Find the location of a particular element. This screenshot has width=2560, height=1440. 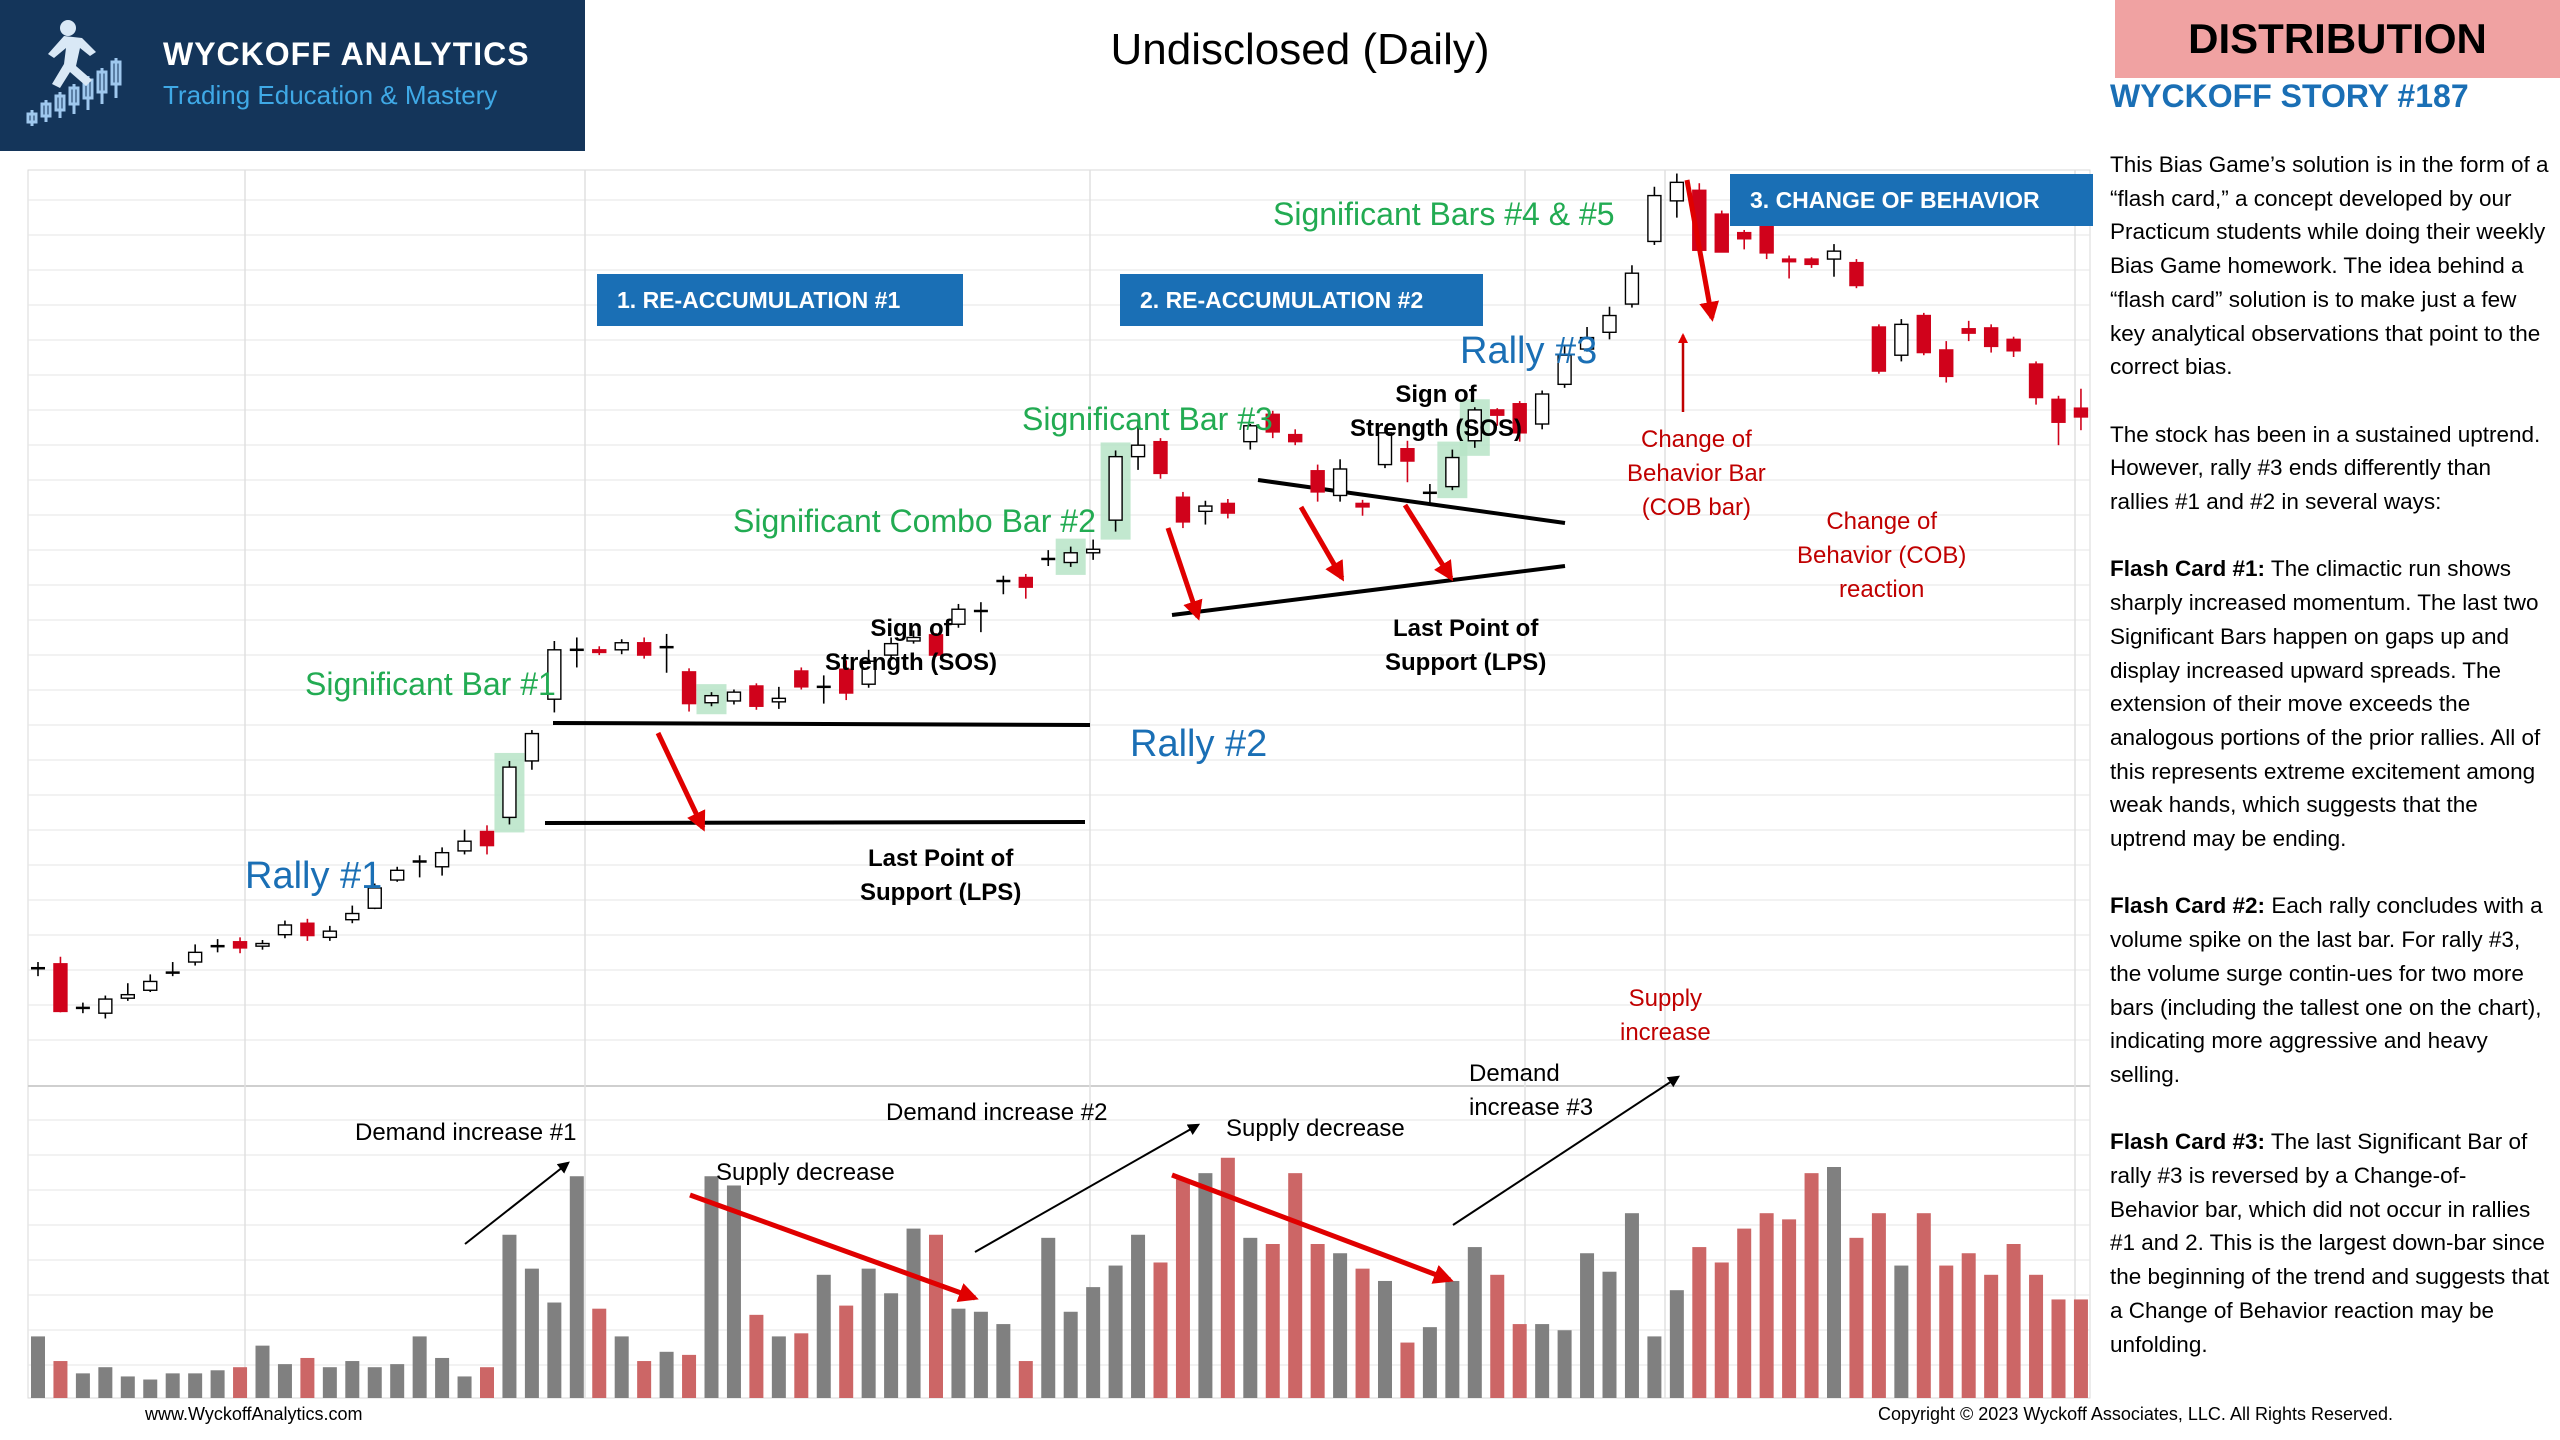

phase-reaccumulation-1: 1. RE-ACCUMULATION #1 is located at coordinates (780, 300).